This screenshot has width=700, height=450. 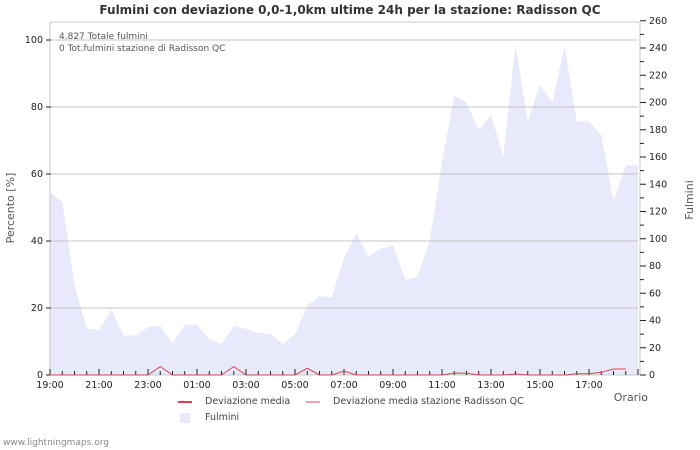 What do you see at coordinates (631, 397) in the screenshot?
I see `x-axis-title: Orario` at bounding box center [631, 397].